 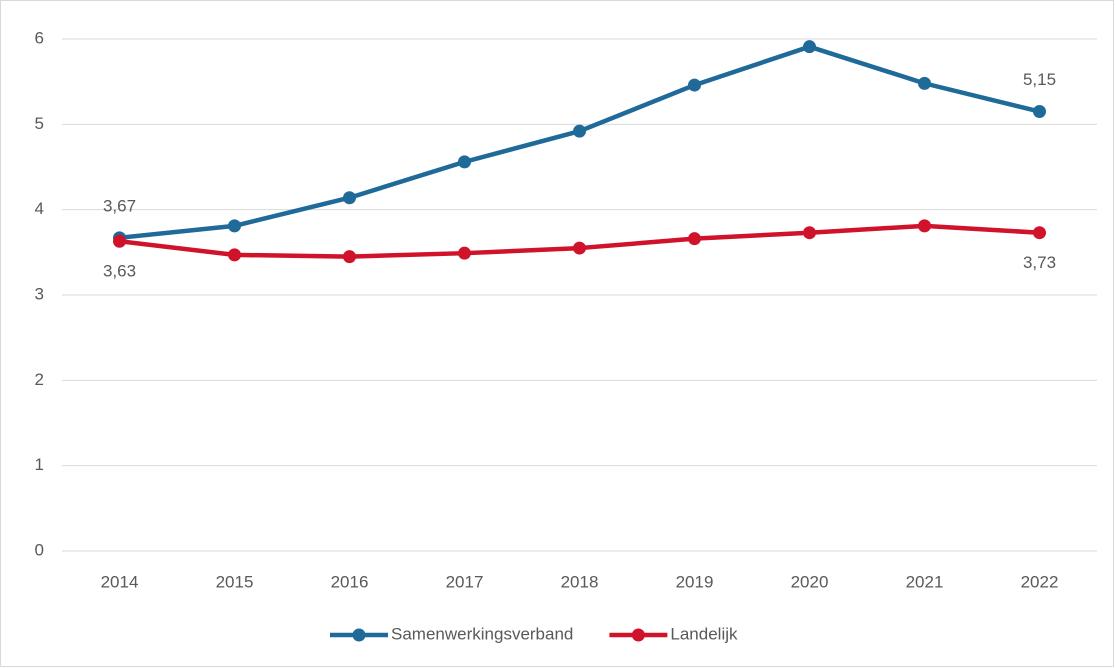 What do you see at coordinates (39, 37) in the screenshot?
I see `y-tick-label: 6` at bounding box center [39, 37].